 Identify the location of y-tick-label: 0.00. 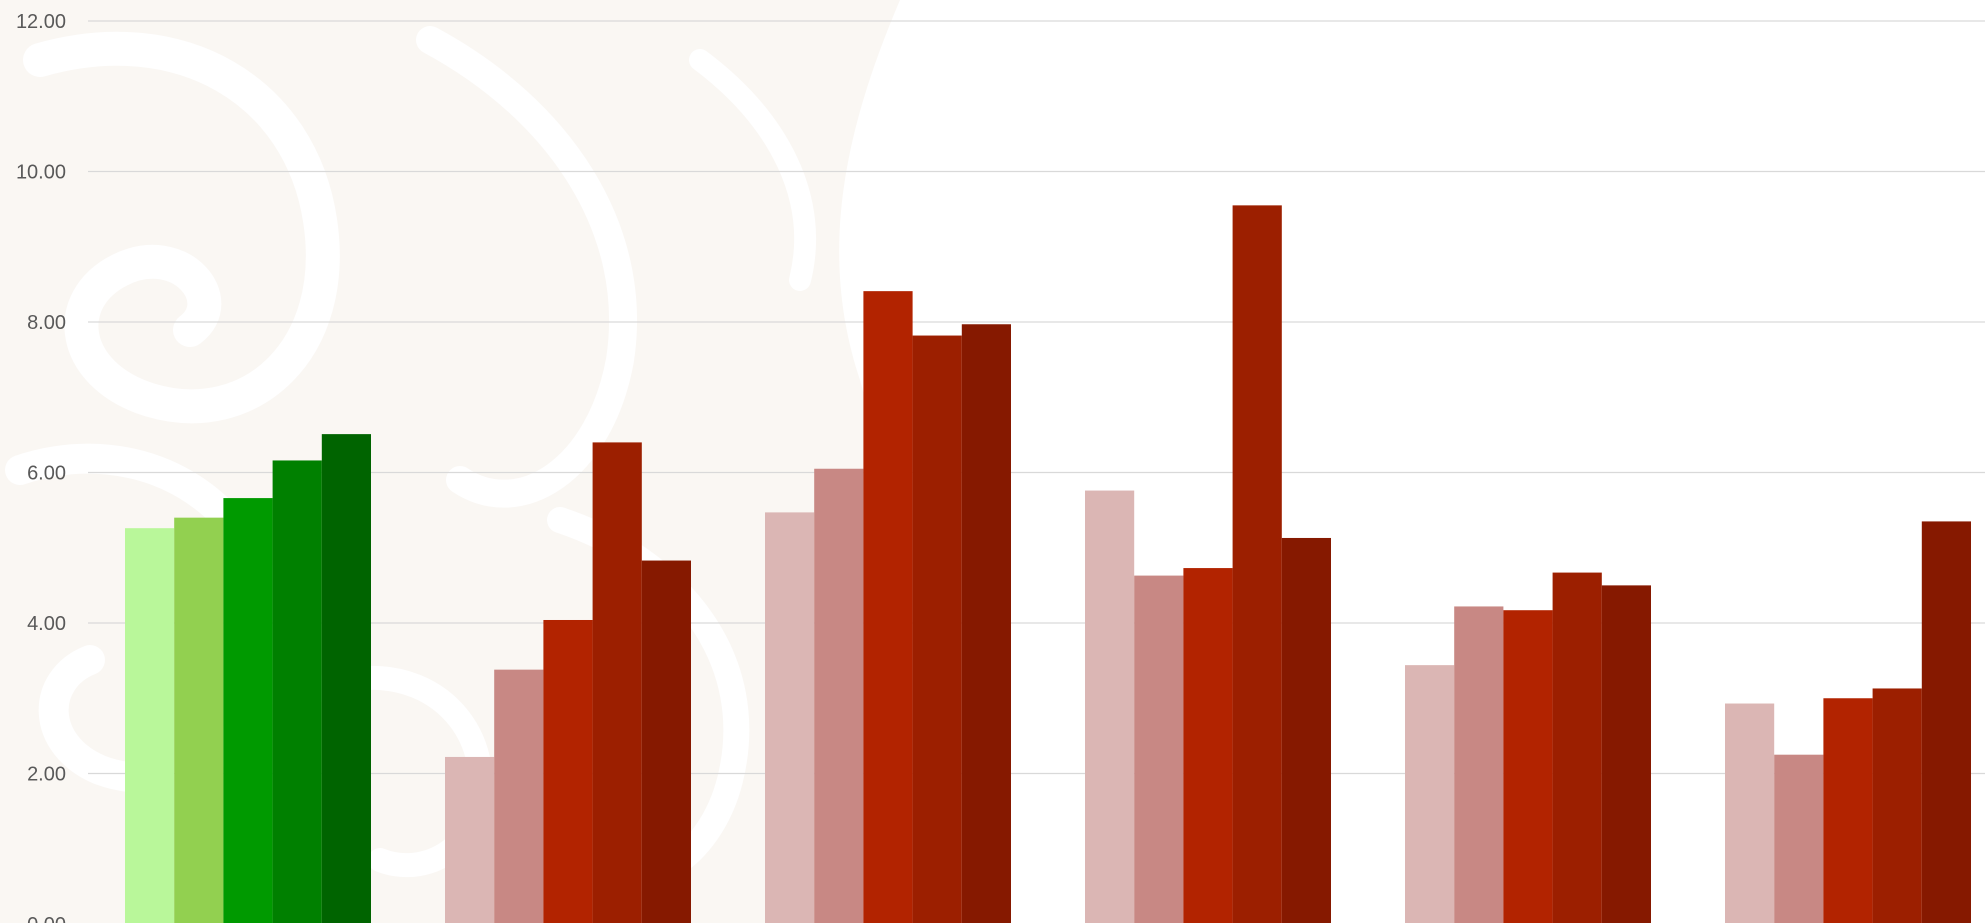
(46, 918).